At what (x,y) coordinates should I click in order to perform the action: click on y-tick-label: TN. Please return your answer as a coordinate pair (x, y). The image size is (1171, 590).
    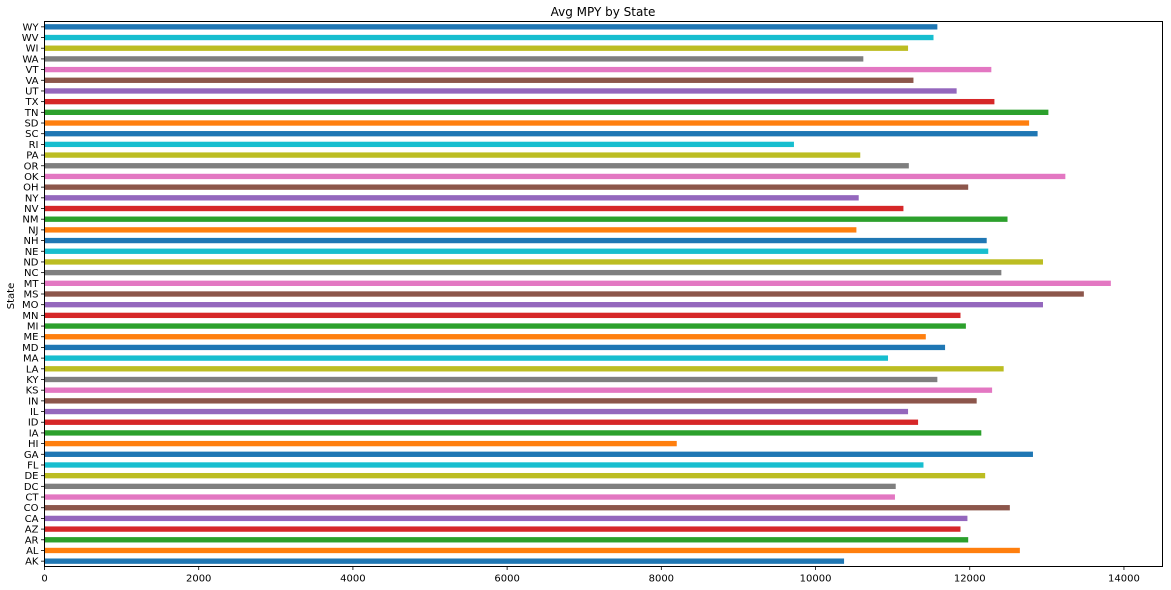
    Looking at the image, I should click on (31, 113).